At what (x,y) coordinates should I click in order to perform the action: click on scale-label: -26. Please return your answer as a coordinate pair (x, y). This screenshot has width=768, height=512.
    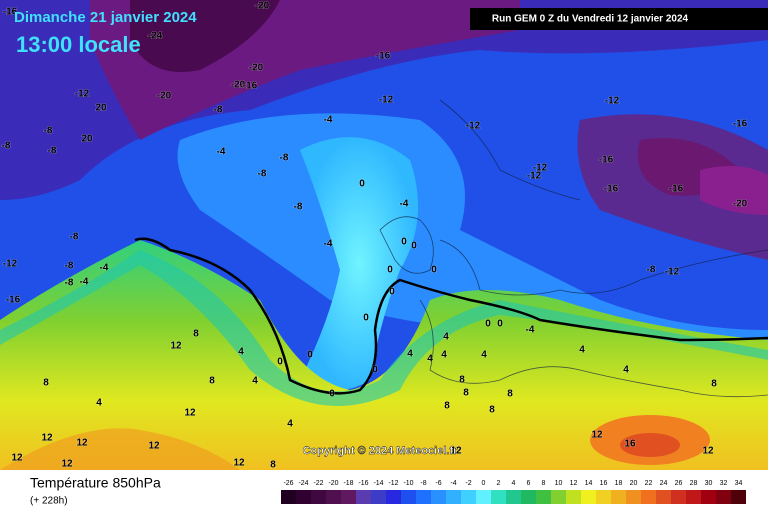
    Looking at the image, I should click on (288, 483).